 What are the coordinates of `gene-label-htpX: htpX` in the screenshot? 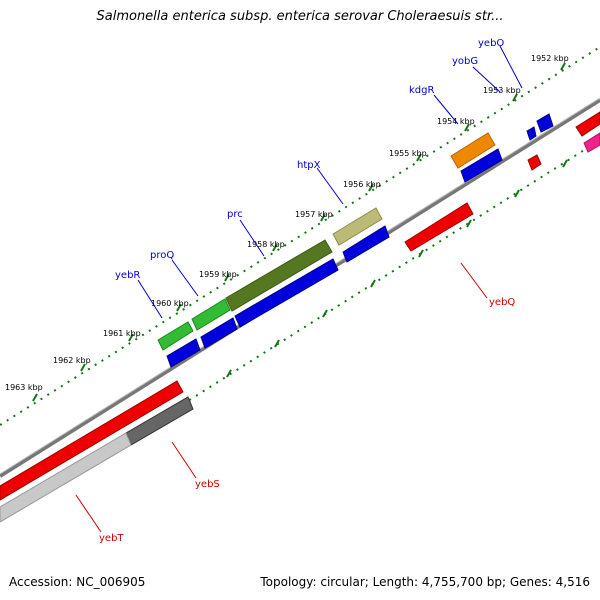 It's located at (309, 165).